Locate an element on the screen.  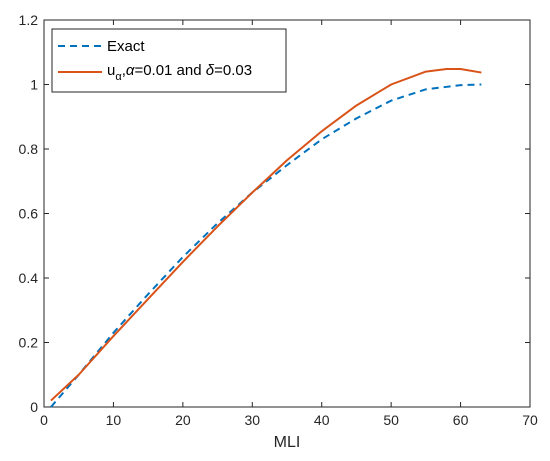
legend-u-subscript: α is located at coordinates (118, 77).